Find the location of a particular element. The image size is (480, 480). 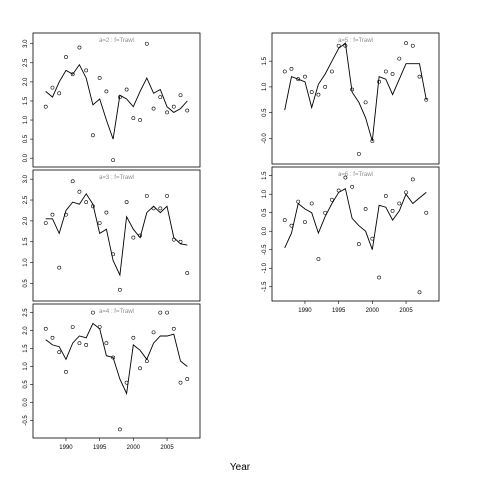

panel-a5: -0.0 0.5 1.0 1.5 a=5 : f=Trawl is located at coordinates (351, 98).